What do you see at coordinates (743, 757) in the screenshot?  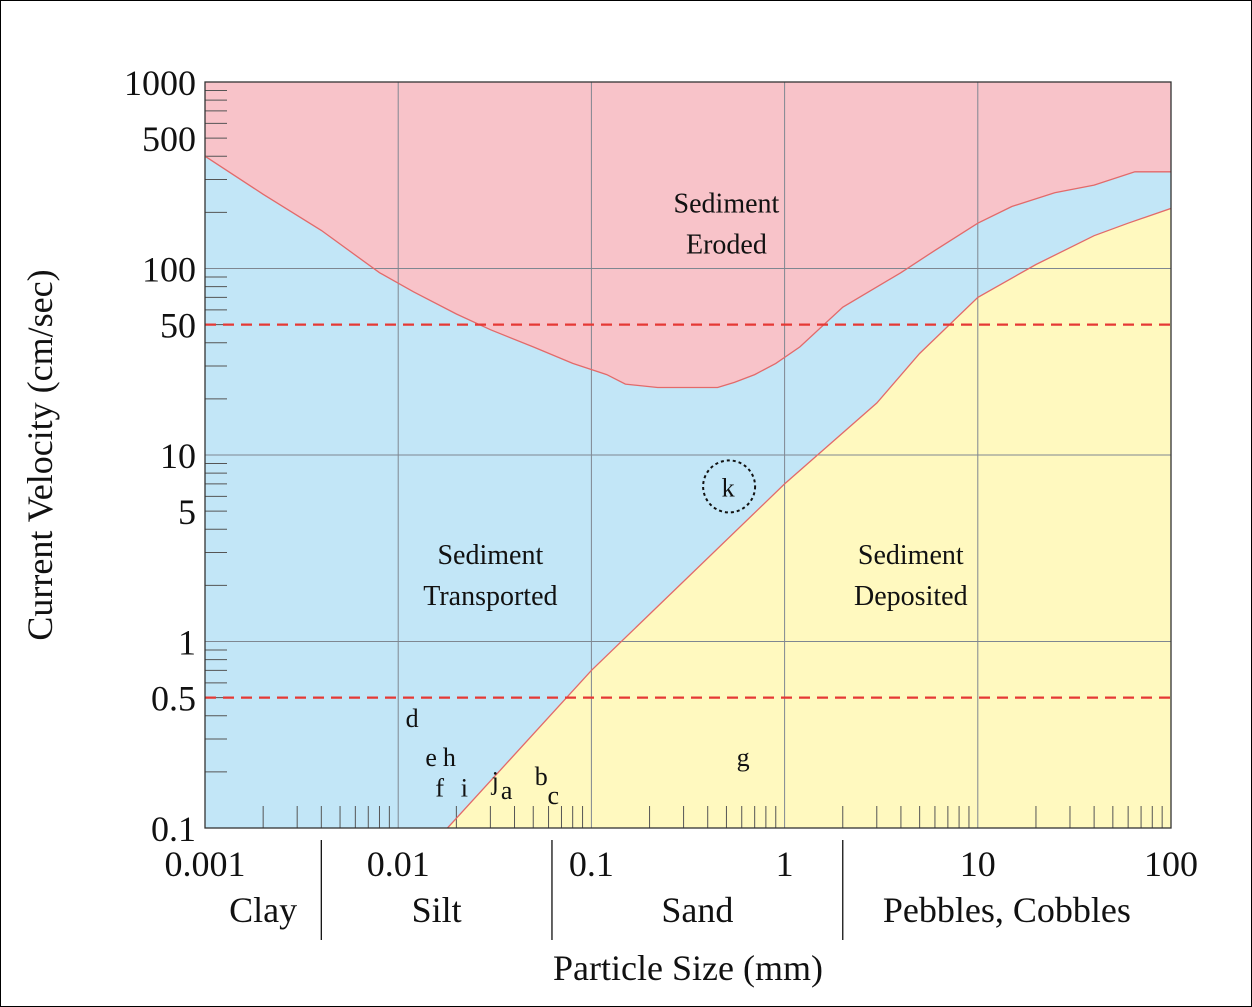 I see `point-label: g` at bounding box center [743, 757].